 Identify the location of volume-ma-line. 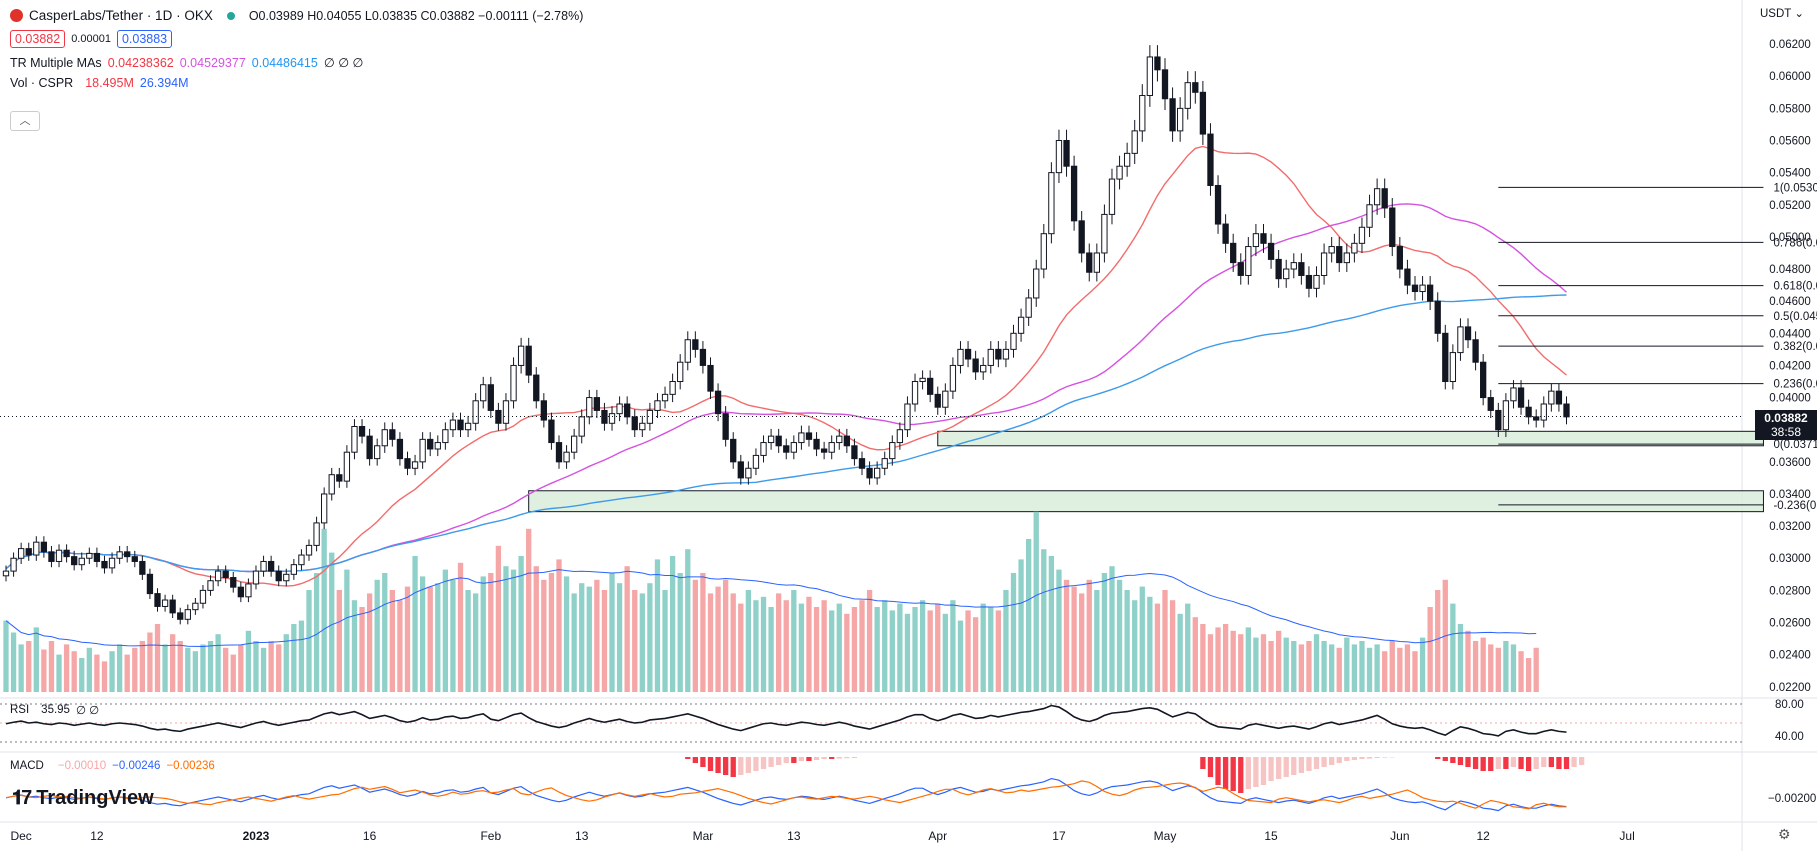
(771, 608).